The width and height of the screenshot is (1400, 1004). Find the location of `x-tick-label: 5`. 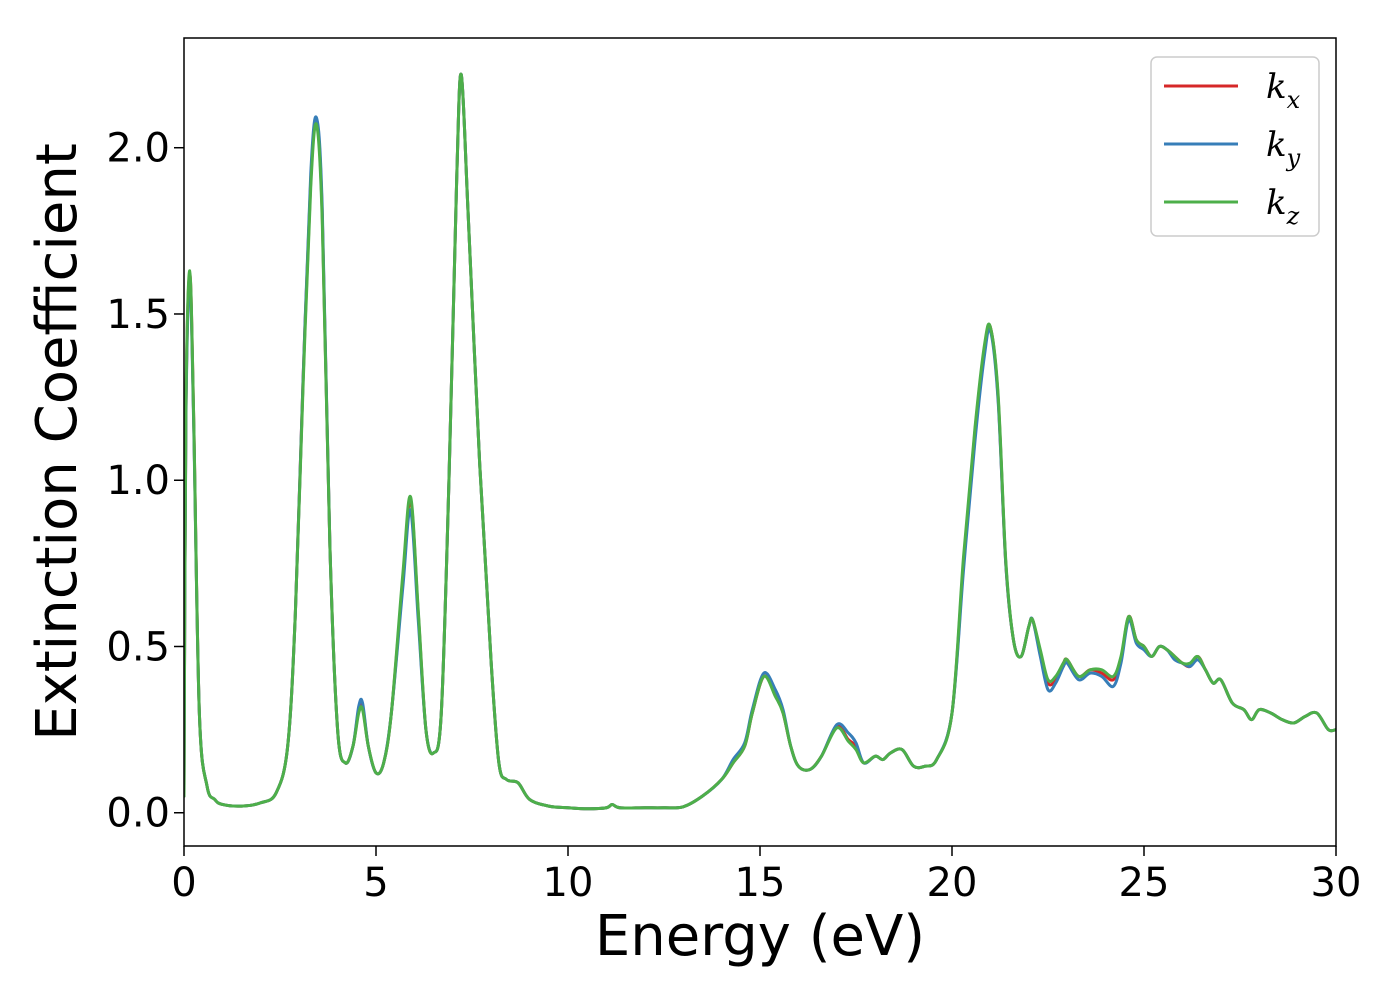

x-tick-label: 5 is located at coordinates (375, 883).